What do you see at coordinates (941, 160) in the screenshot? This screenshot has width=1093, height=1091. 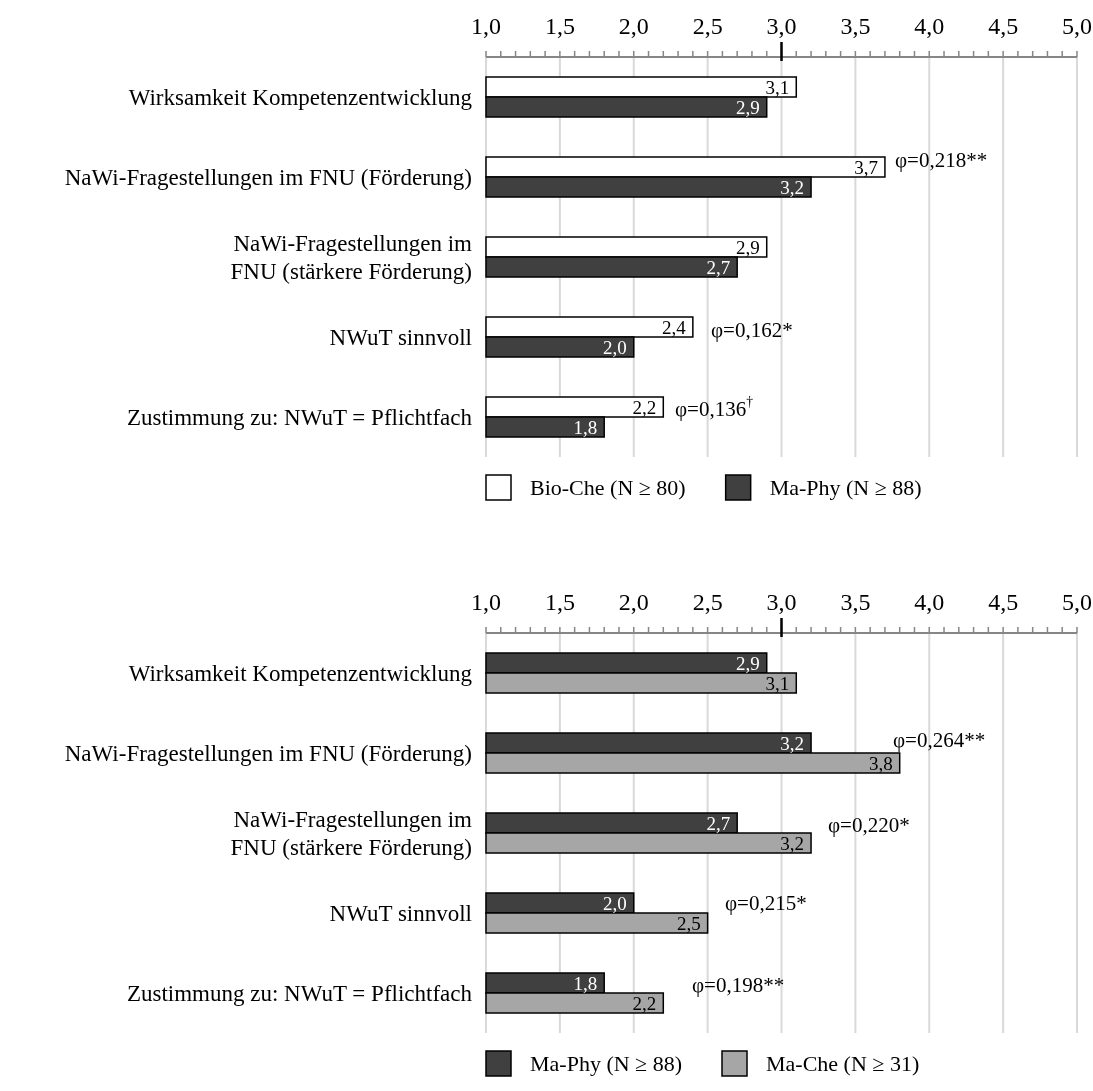 I see `annotation: φ=0,218**` at bounding box center [941, 160].